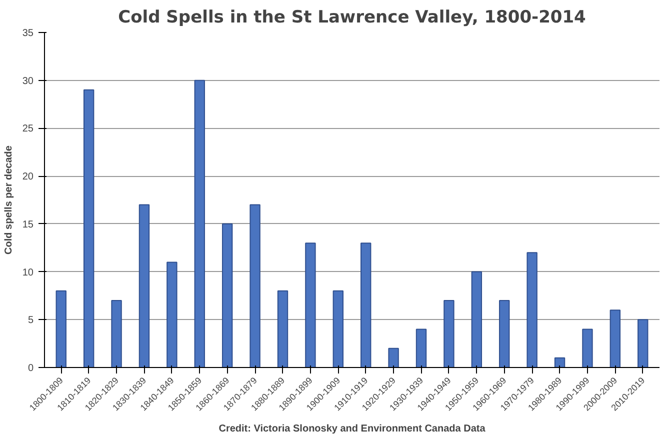 This screenshot has width=664, height=439. Describe the element at coordinates (28, 224) in the screenshot. I see `y-tick-label: 15` at that location.